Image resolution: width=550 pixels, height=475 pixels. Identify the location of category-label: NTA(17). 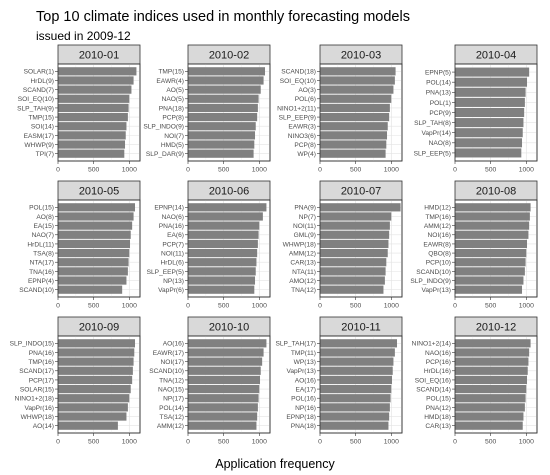
(42, 263).